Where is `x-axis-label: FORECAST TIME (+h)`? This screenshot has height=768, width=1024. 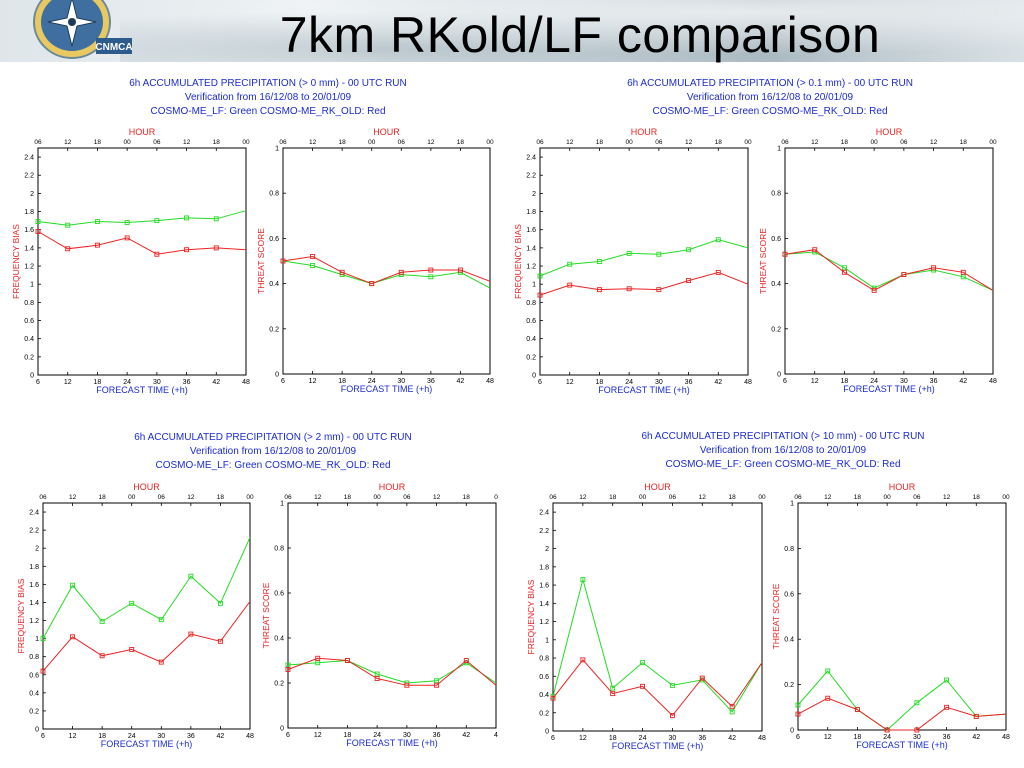 x-axis-label: FORECAST TIME (+h) is located at coordinates (386, 389).